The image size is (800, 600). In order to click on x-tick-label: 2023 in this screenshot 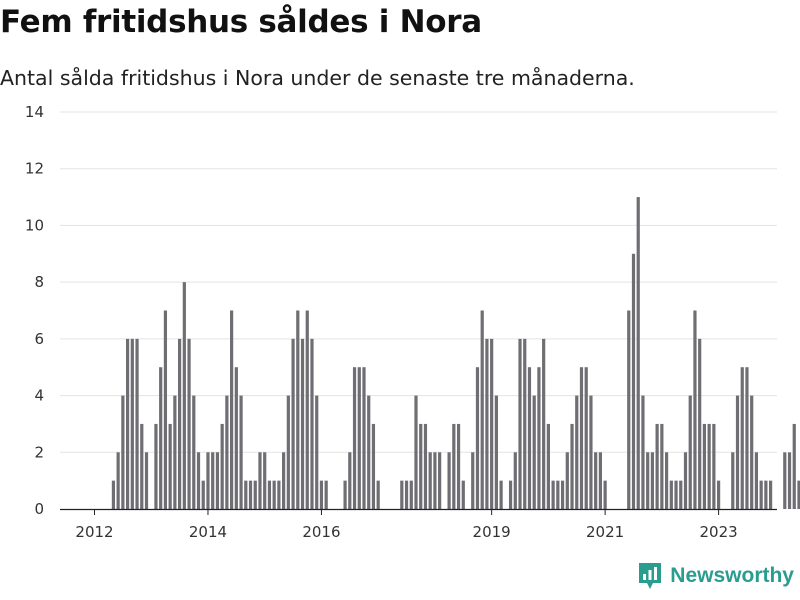, I will do `click(719, 532)`.